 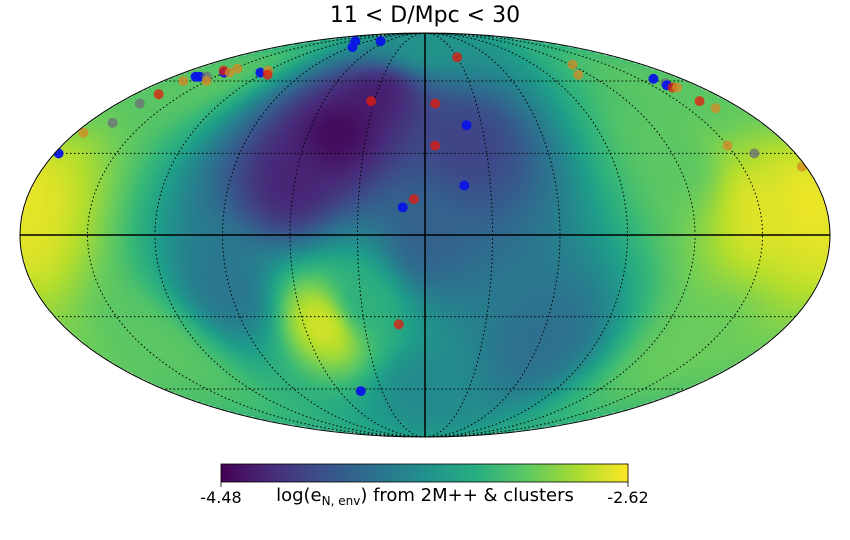 I want to click on chart-title: 11 < D/Mpc < 30, so click(x=425, y=15).